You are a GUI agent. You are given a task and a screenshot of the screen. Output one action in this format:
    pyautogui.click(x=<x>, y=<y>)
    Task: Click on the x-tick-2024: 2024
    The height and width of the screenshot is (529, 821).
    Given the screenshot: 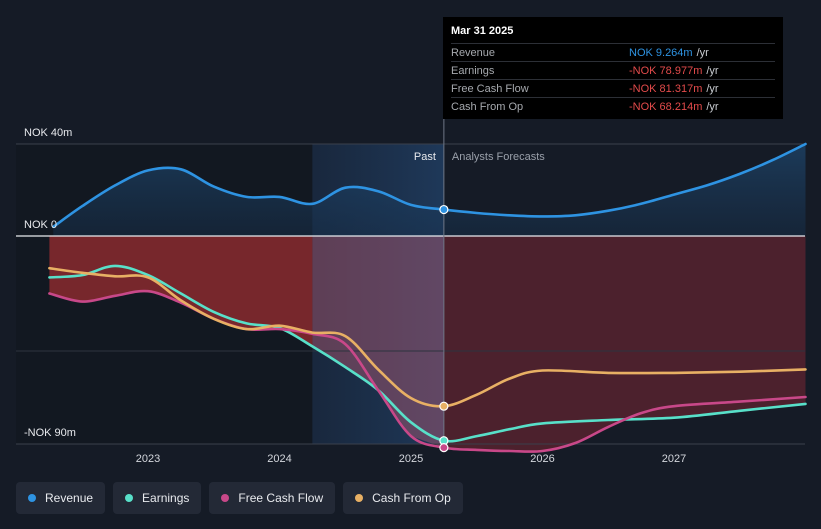 What is the action you would take?
    pyautogui.click(x=279, y=459)
    